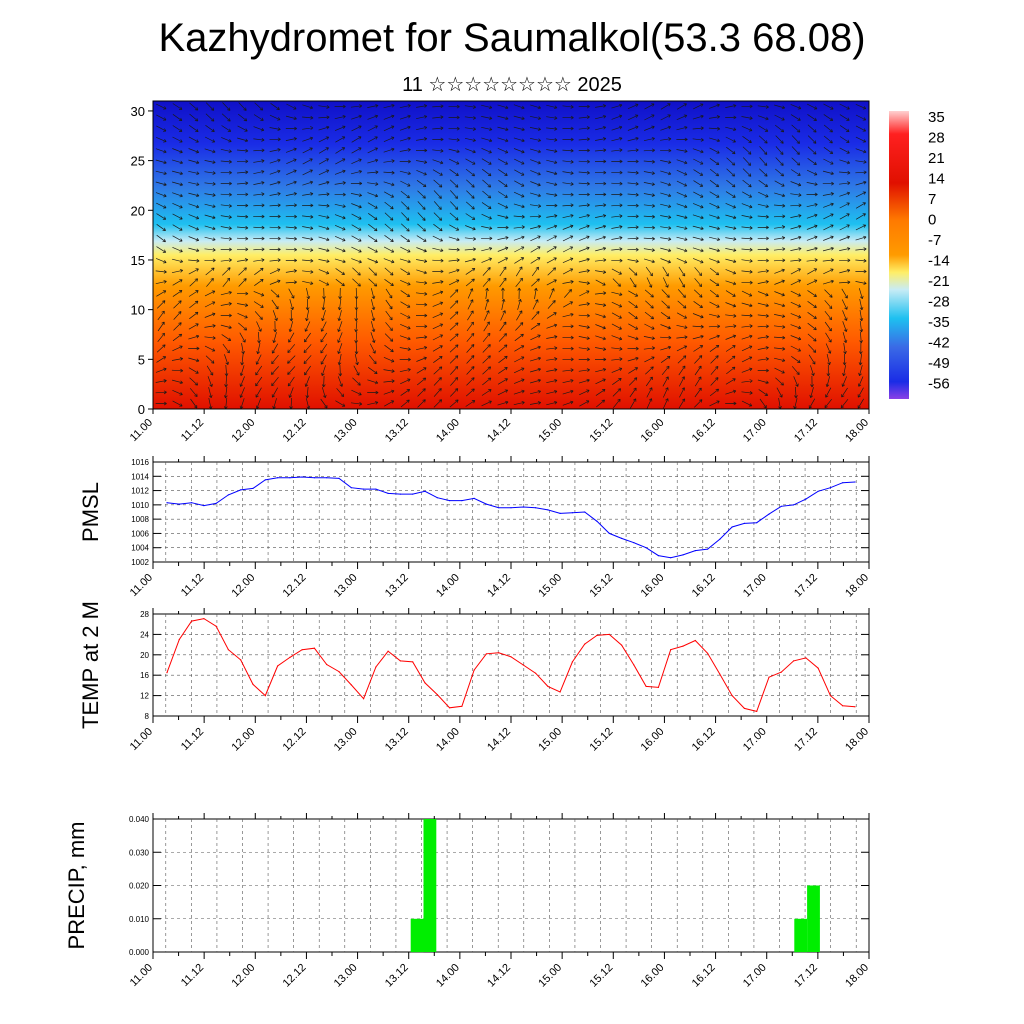 This screenshot has width=1024, height=1024. Describe the element at coordinates (511, 885) in the screenshot. I see `precip-grid` at that location.